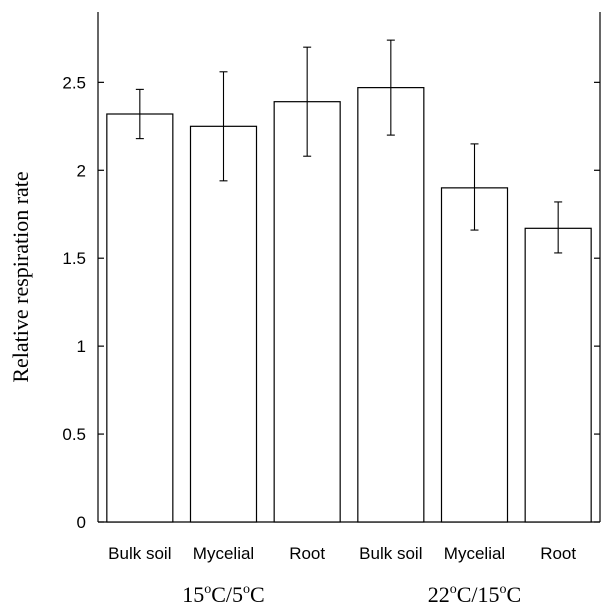 The width and height of the screenshot is (609, 609). What do you see at coordinates (81, 346) in the screenshot?
I see `y-tick-label: 1` at bounding box center [81, 346].